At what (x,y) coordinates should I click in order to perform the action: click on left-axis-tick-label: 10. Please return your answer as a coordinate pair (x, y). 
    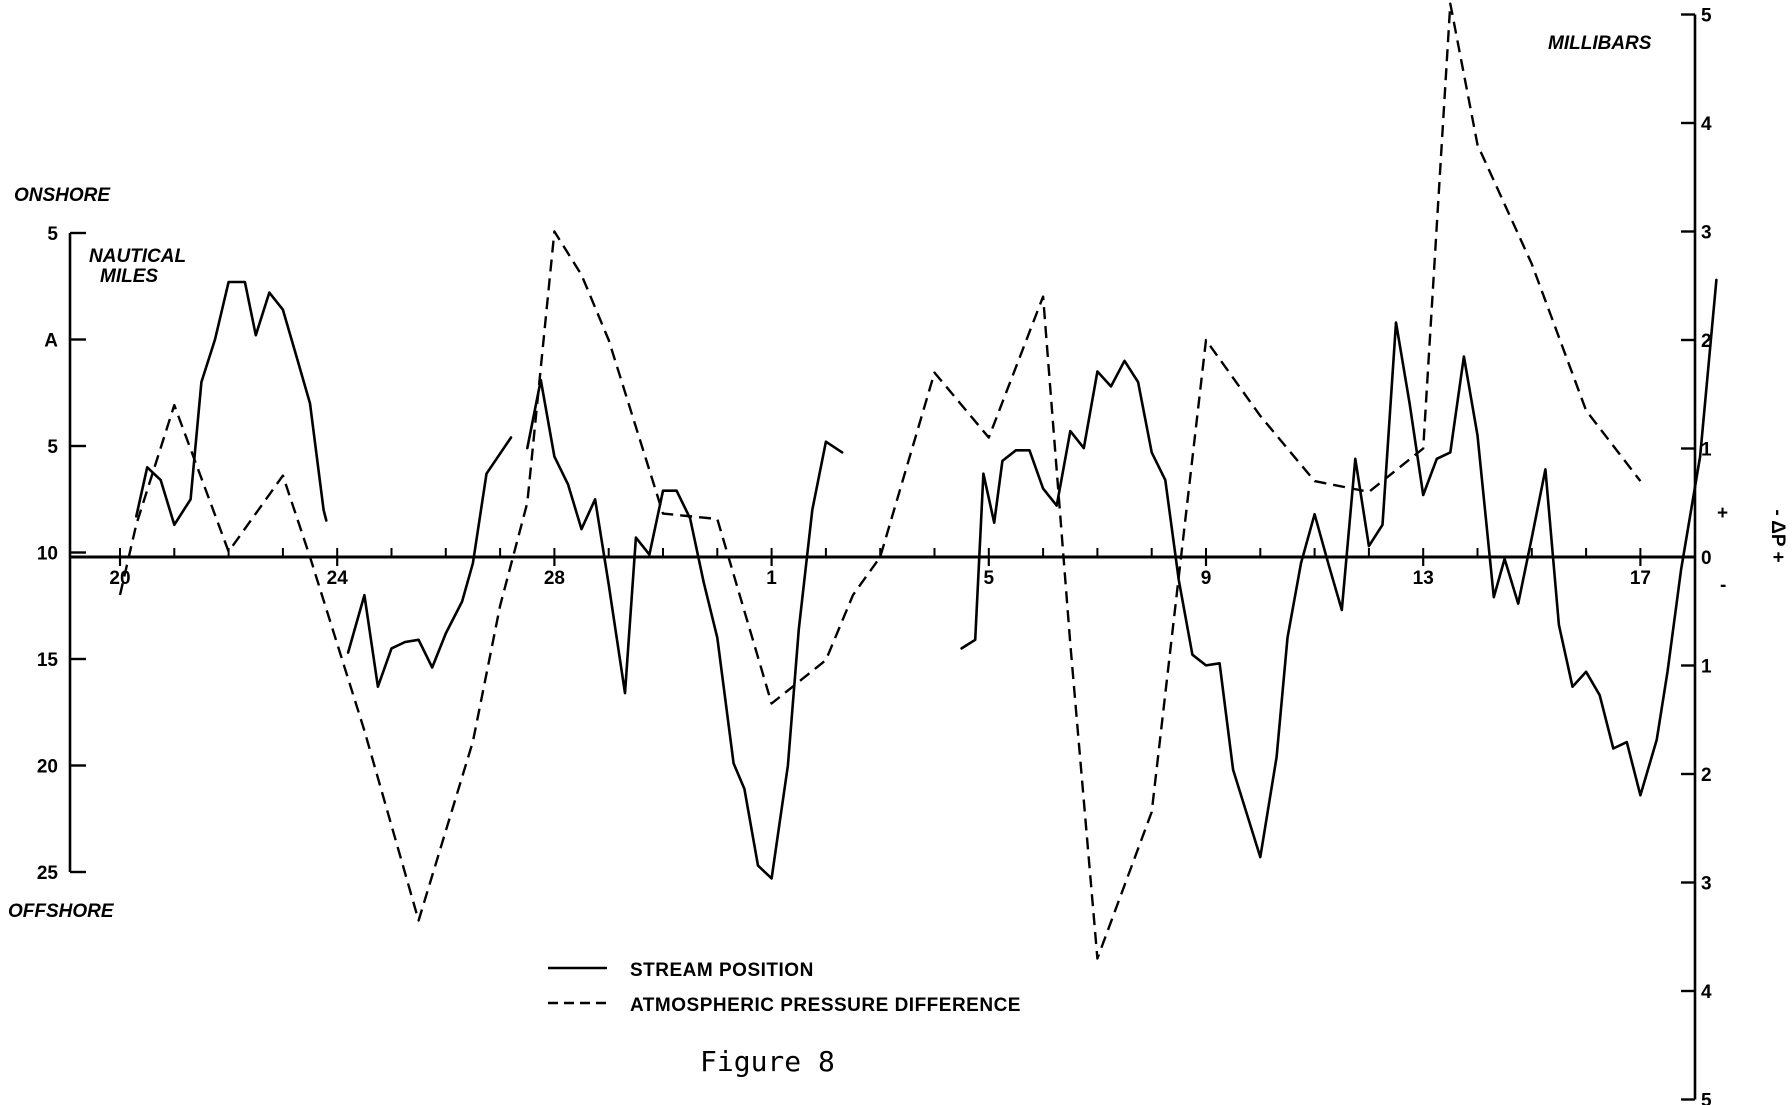
    Looking at the image, I should click on (47, 554).